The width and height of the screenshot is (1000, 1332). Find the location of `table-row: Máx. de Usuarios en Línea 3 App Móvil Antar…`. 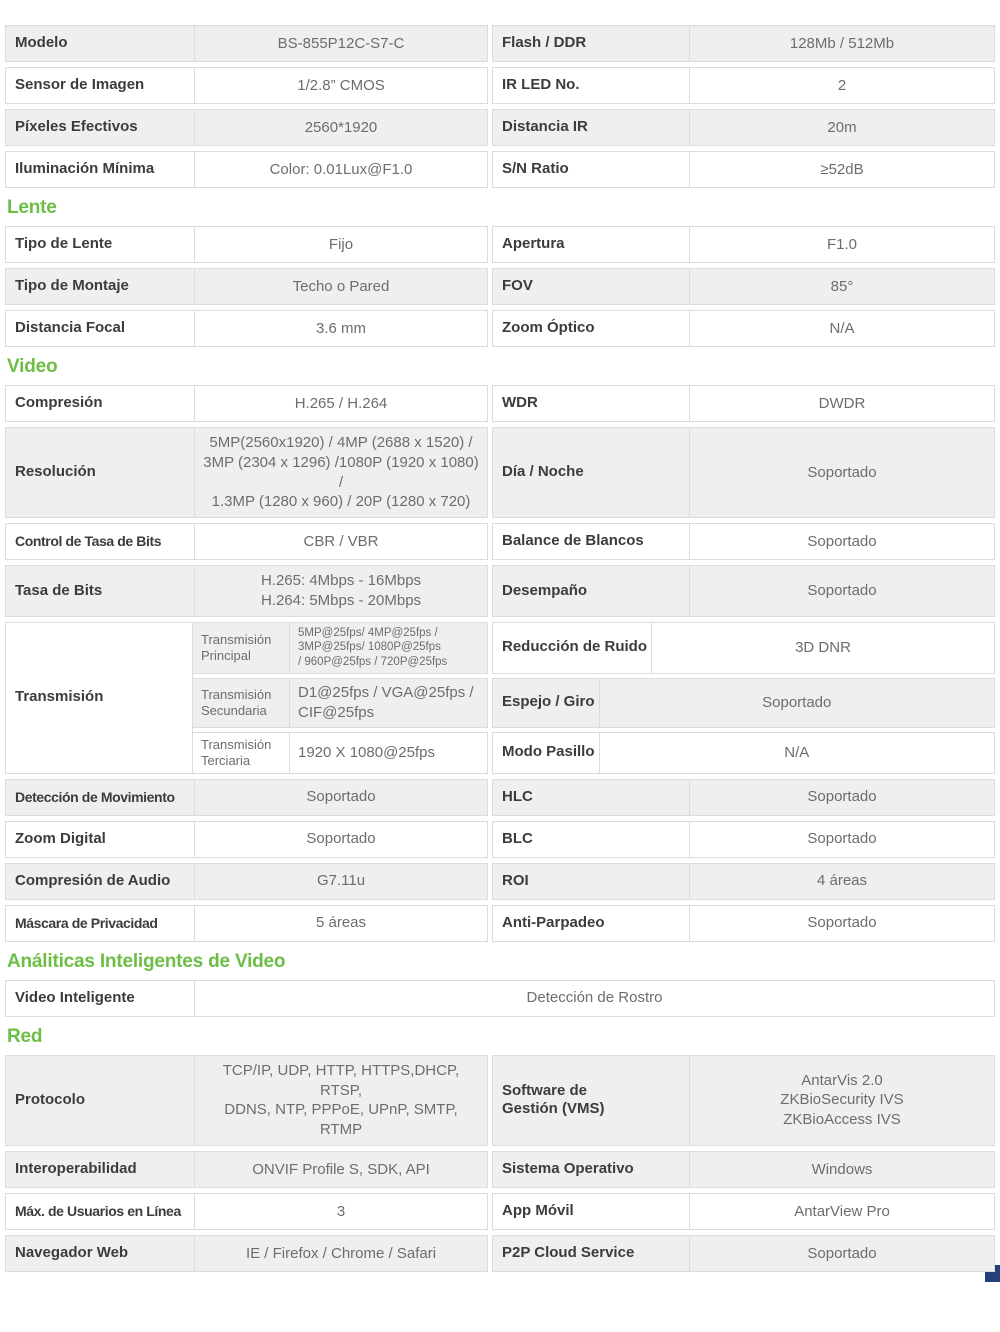

table-row: Máx. de Usuarios en Línea 3 App Móvil Antar… is located at coordinates (500, 1211).